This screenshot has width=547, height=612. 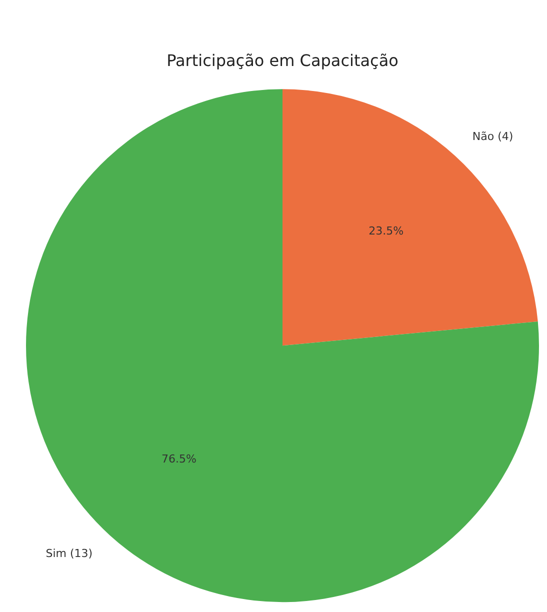 I want to click on slice-label: Sim (13), so click(x=69, y=553).